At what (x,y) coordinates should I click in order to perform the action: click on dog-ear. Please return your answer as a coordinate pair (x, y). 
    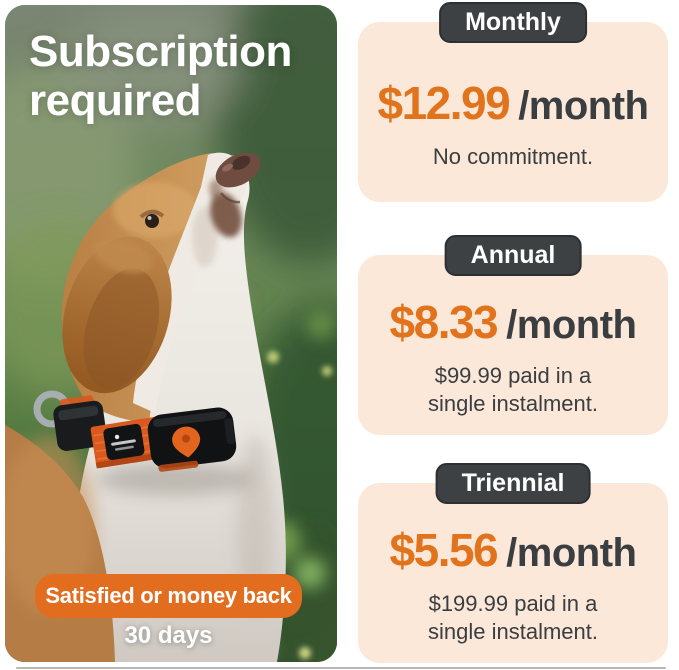
    Looking at the image, I should click on (117, 315).